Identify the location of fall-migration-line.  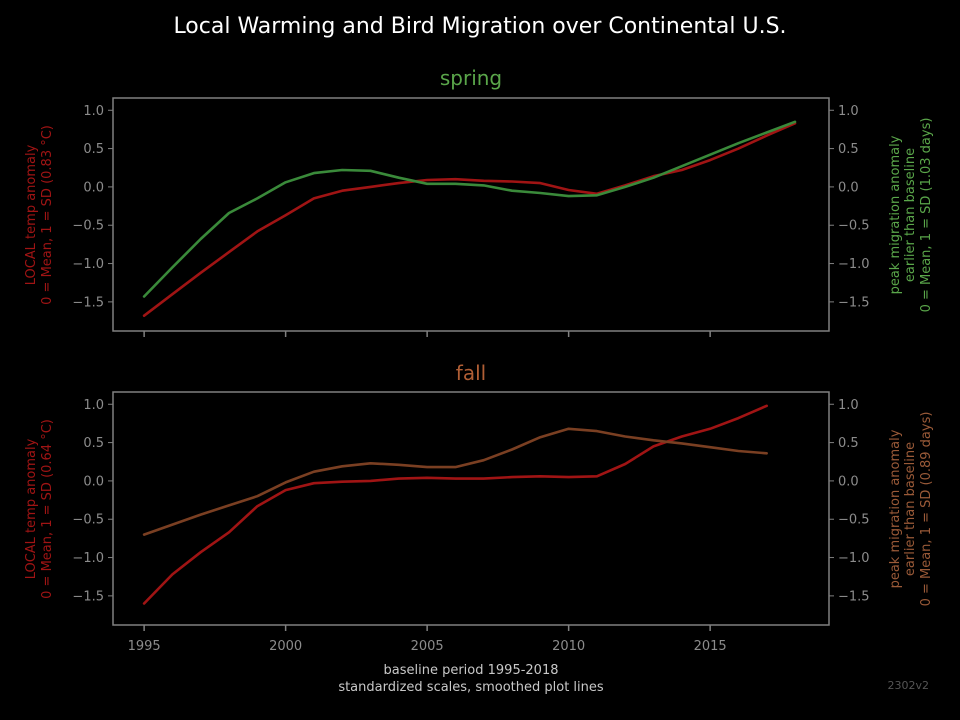
(455, 481).